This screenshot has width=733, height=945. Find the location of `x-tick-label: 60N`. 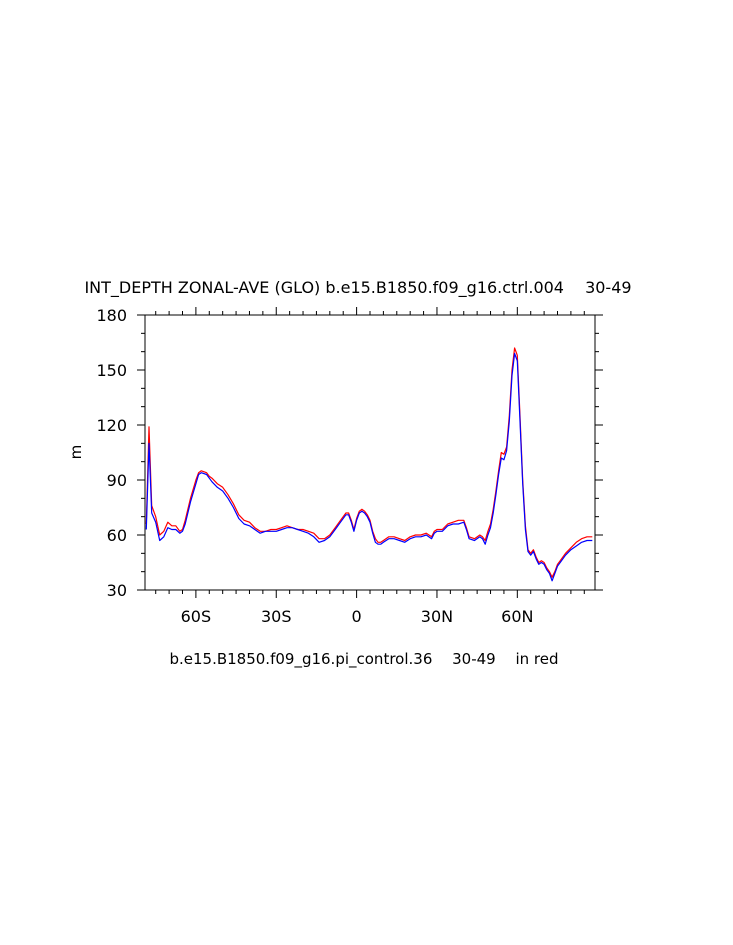

x-tick-label: 60N is located at coordinates (517, 616).